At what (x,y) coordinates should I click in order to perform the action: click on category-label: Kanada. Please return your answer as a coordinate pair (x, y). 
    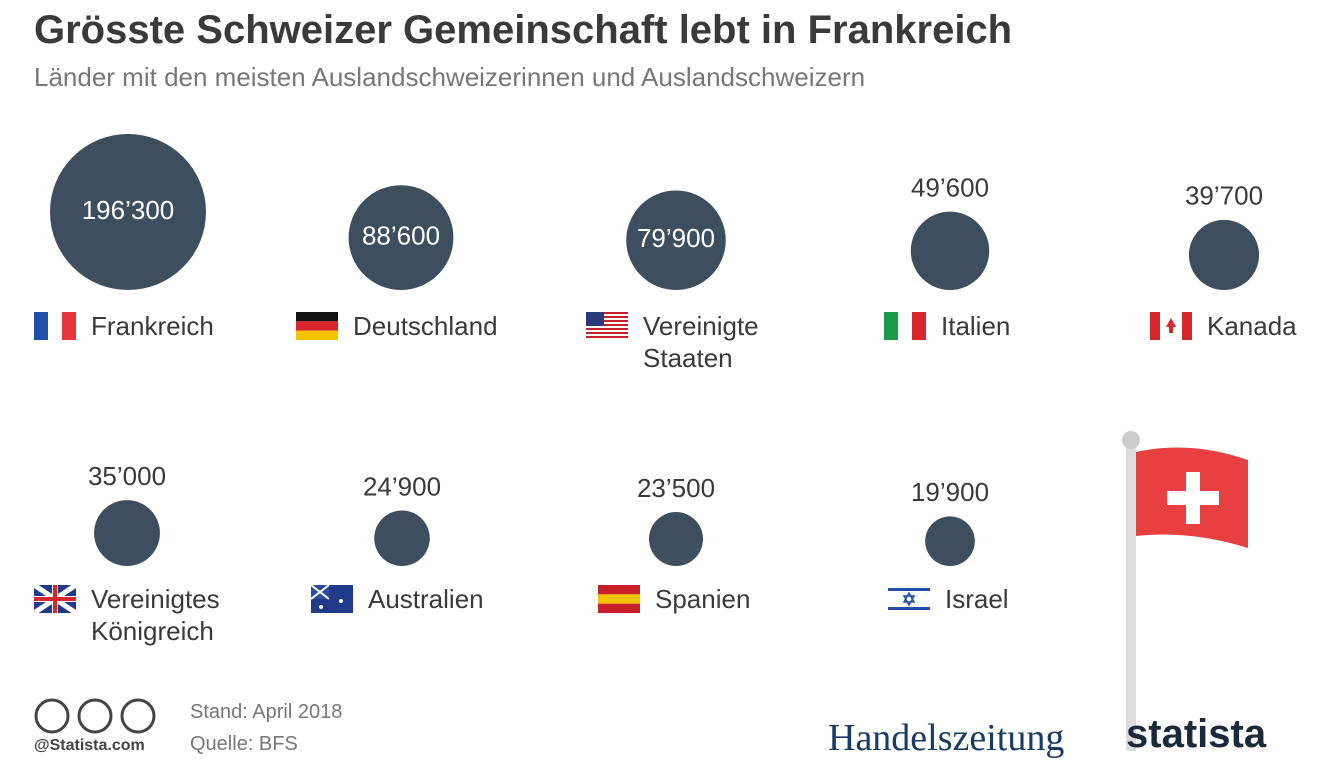
    Looking at the image, I should click on (1252, 326).